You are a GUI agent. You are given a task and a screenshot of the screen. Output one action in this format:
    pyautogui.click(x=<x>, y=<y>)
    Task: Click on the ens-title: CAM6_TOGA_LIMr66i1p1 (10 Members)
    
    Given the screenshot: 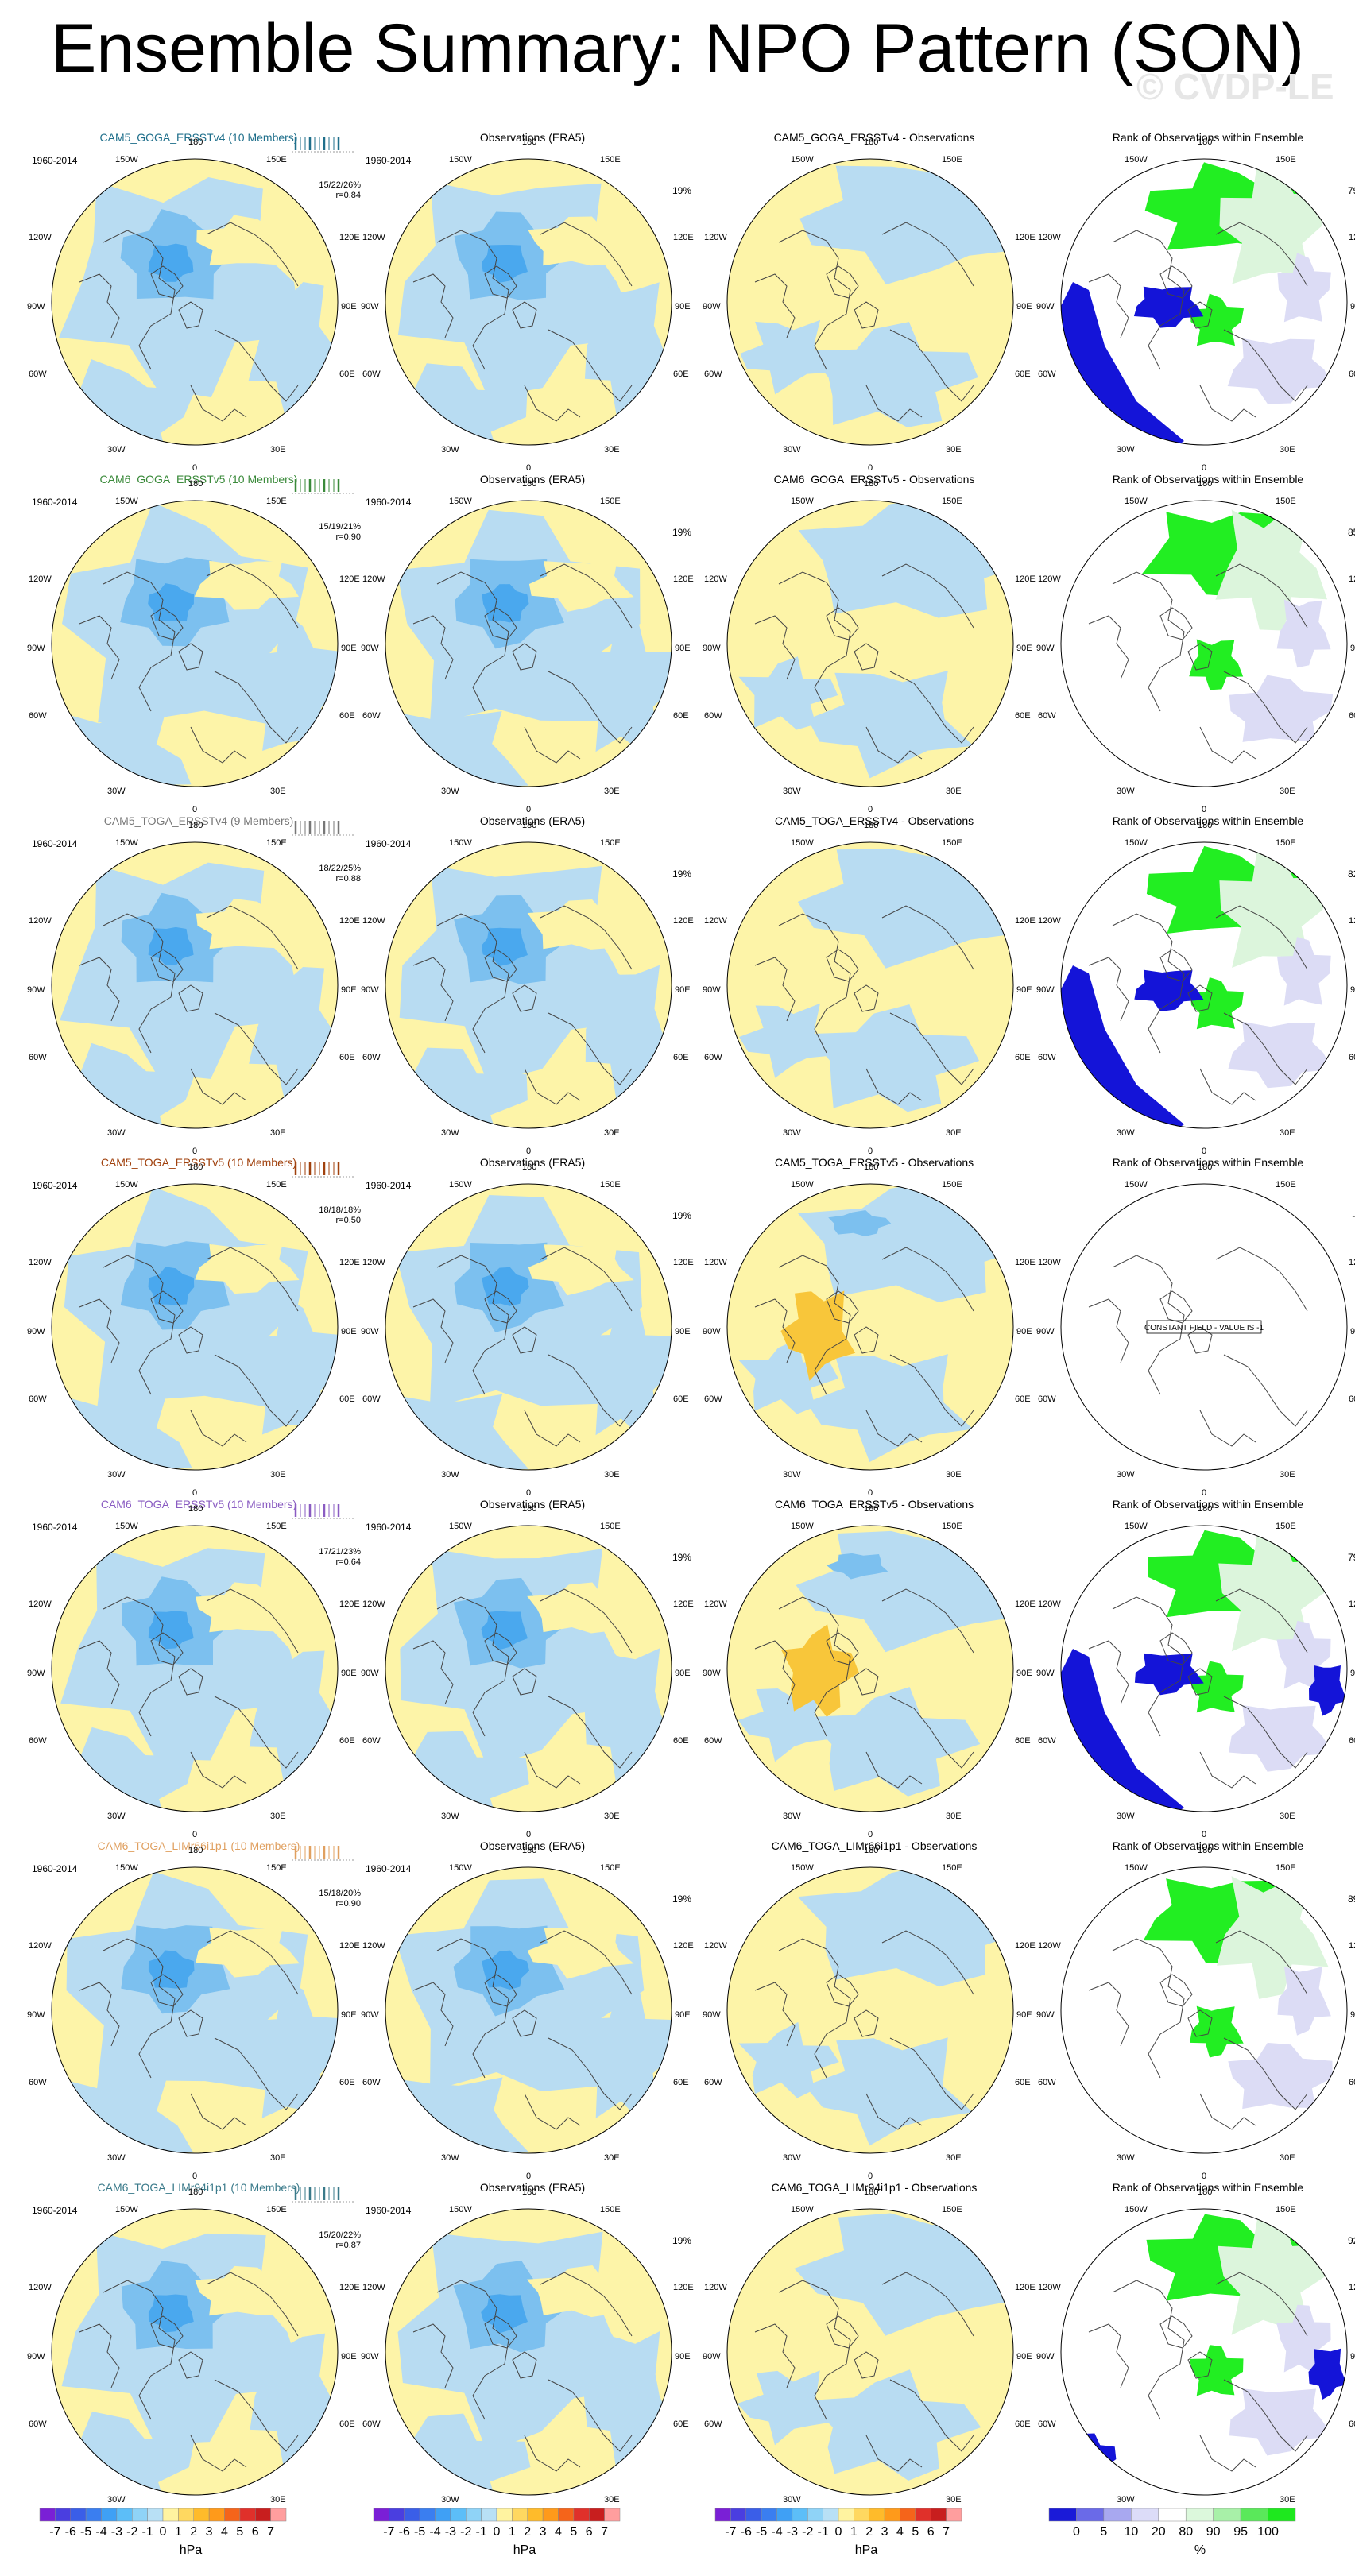 What is the action you would take?
    pyautogui.click(x=198, y=1845)
    